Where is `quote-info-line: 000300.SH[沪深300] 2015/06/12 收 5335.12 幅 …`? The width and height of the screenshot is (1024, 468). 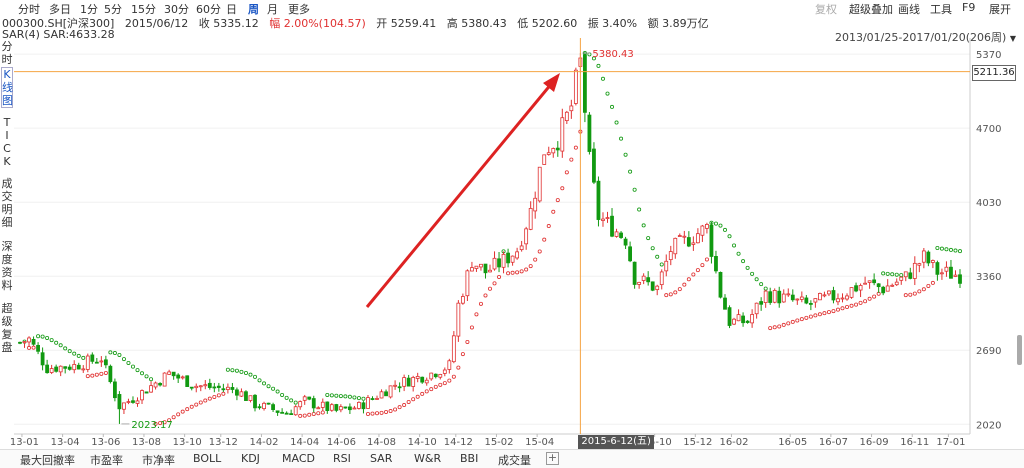
quote-info-line: 000300.SH[沪深300] 2015/06/12 收 5335.12 幅 … is located at coordinates (359, 22).